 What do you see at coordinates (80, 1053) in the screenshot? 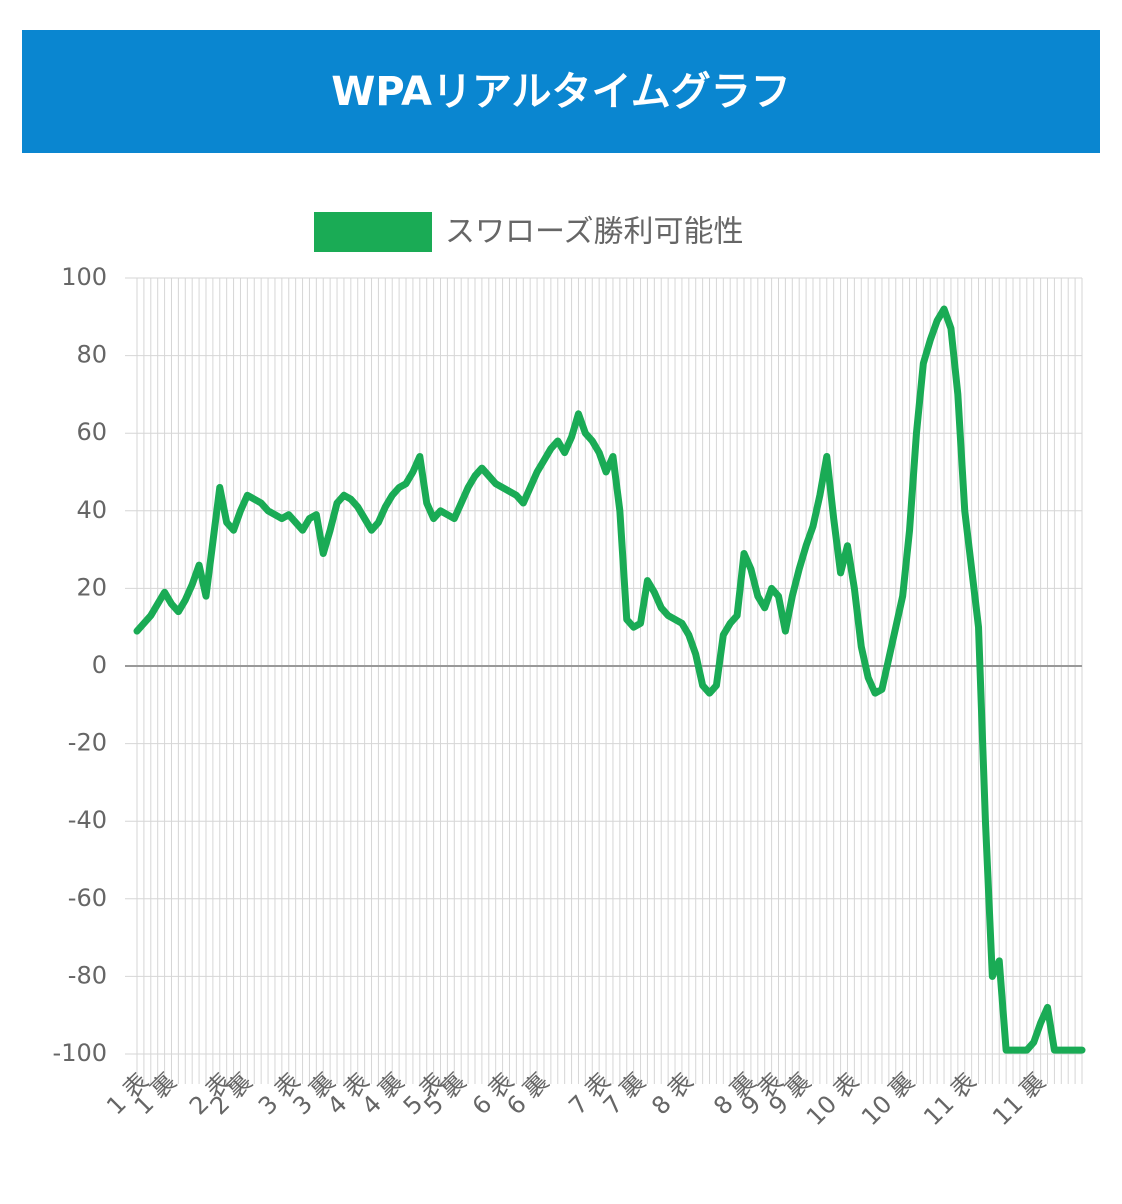
I see `y-tick-label: -100` at bounding box center [80, 1053].